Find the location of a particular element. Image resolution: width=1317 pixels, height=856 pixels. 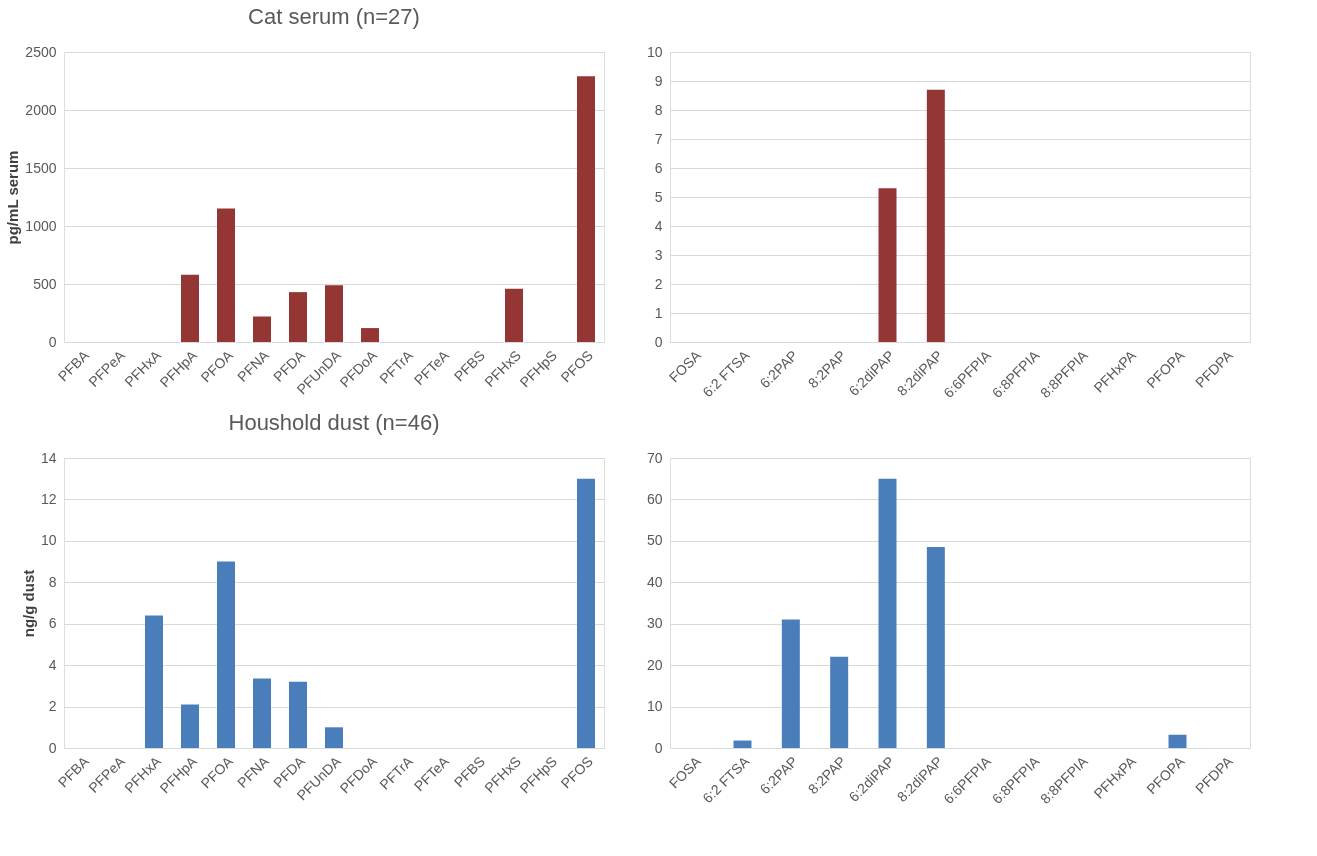

y-tick-label: 1000 is located at coordinates (41, 225).